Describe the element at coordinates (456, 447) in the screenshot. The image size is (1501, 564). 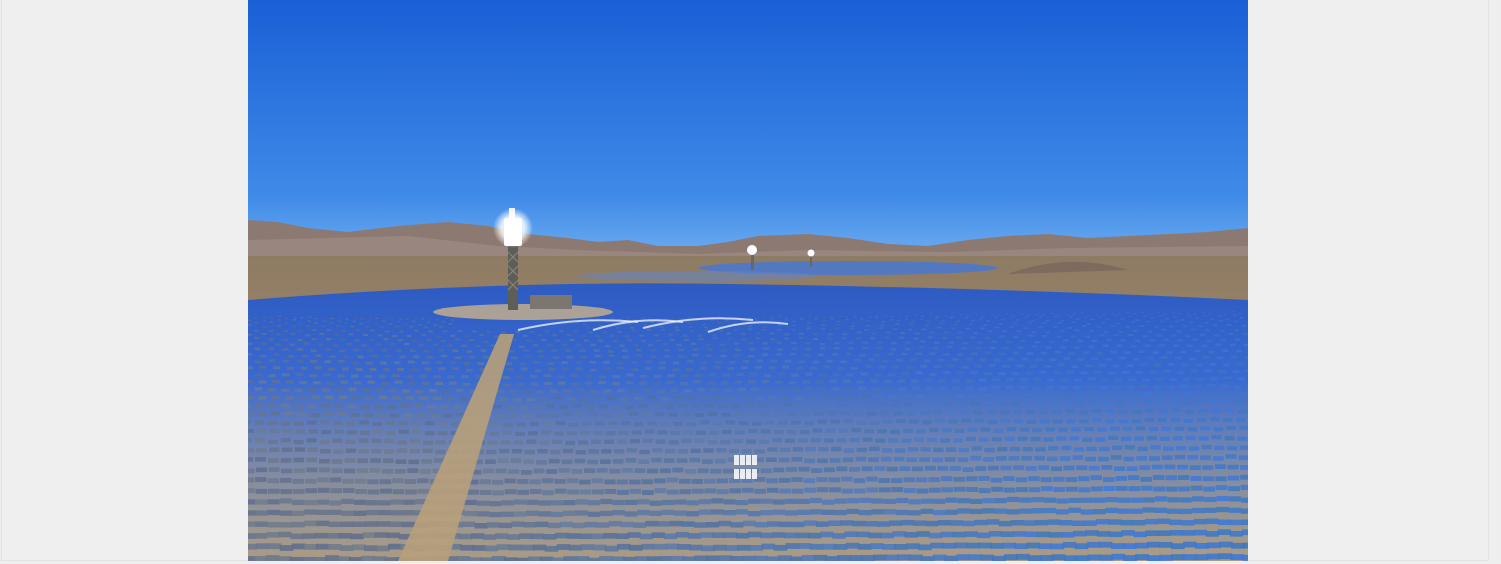
I see `dirt-road` at that location.